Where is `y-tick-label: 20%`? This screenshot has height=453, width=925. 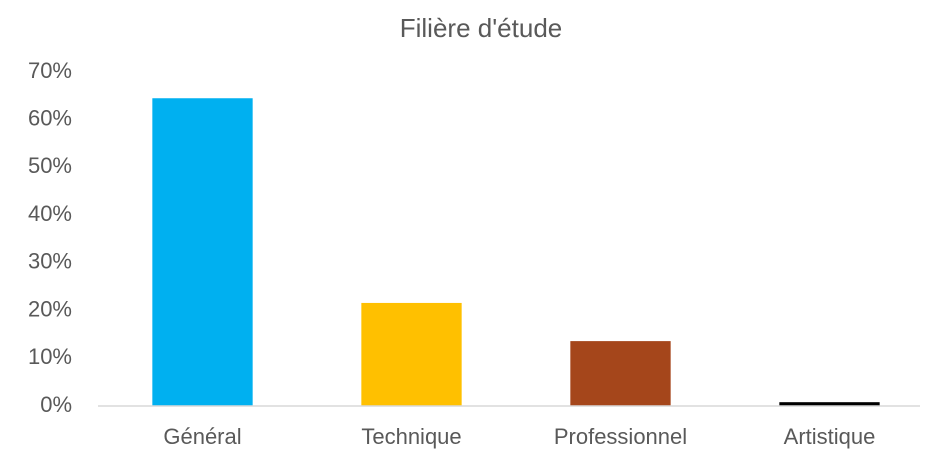 y-tick-label: 20% is located at coordinates (50, 308).